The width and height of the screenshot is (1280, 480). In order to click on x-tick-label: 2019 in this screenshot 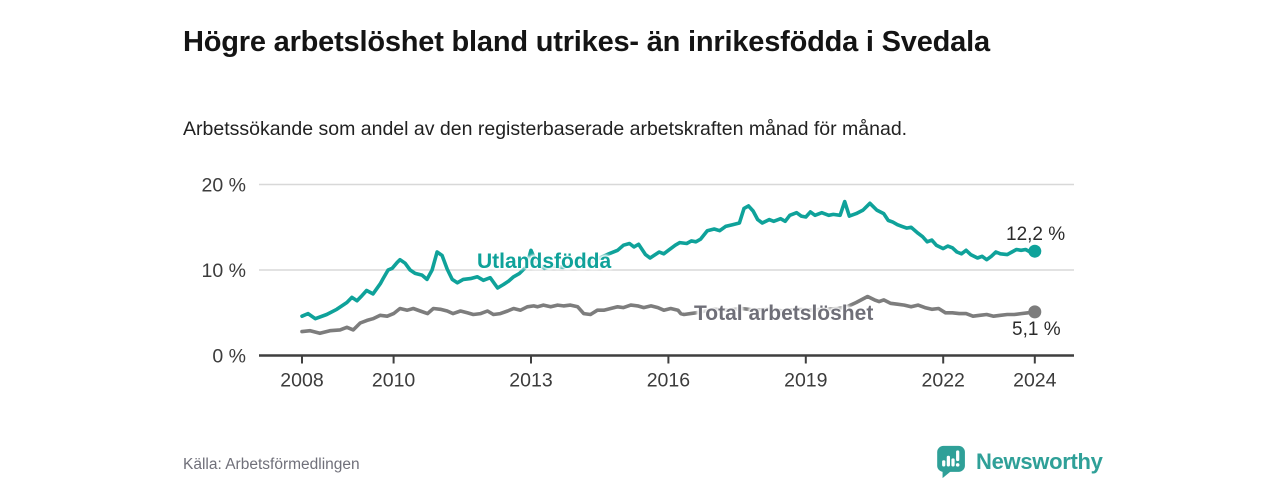, I will do `click(805, 381)`.